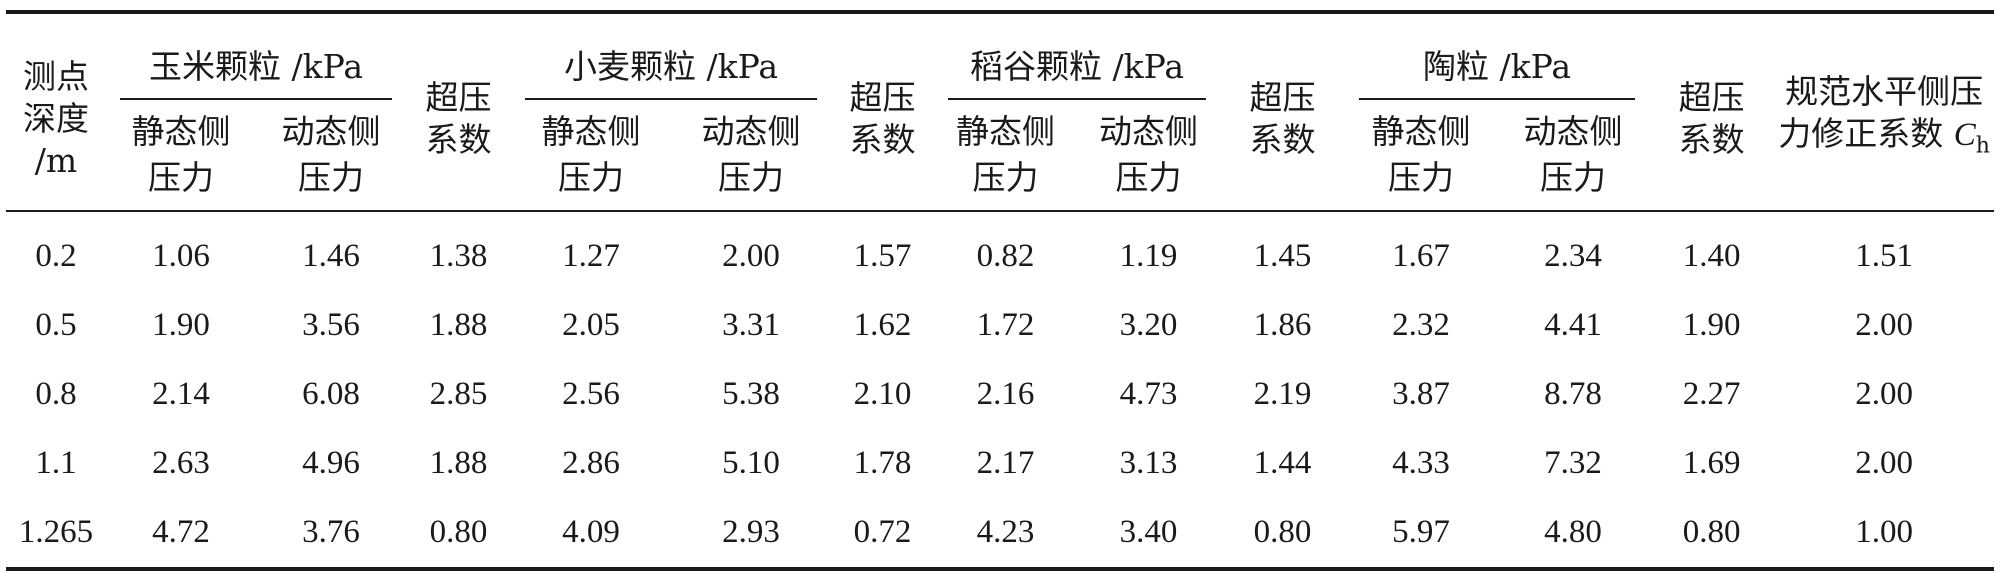 Image resolution: width=2002 pixels, height=571 pixels. What do you see at coordinates (751, 394) in the screenshot?
I see `table-cell: 5.38` at bounding box center [751, 394].